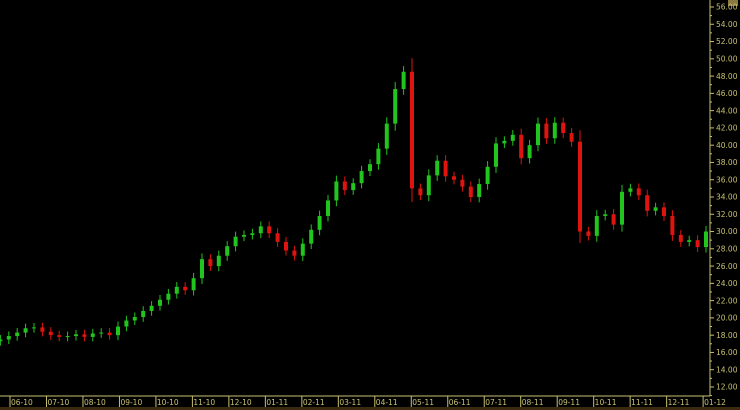 Image resolution: width=740 pixels, height=410 pixels. Describe the element at coordinates (727, 249) in the screenshot. I see `y-tick-label: 28.00` at that location.